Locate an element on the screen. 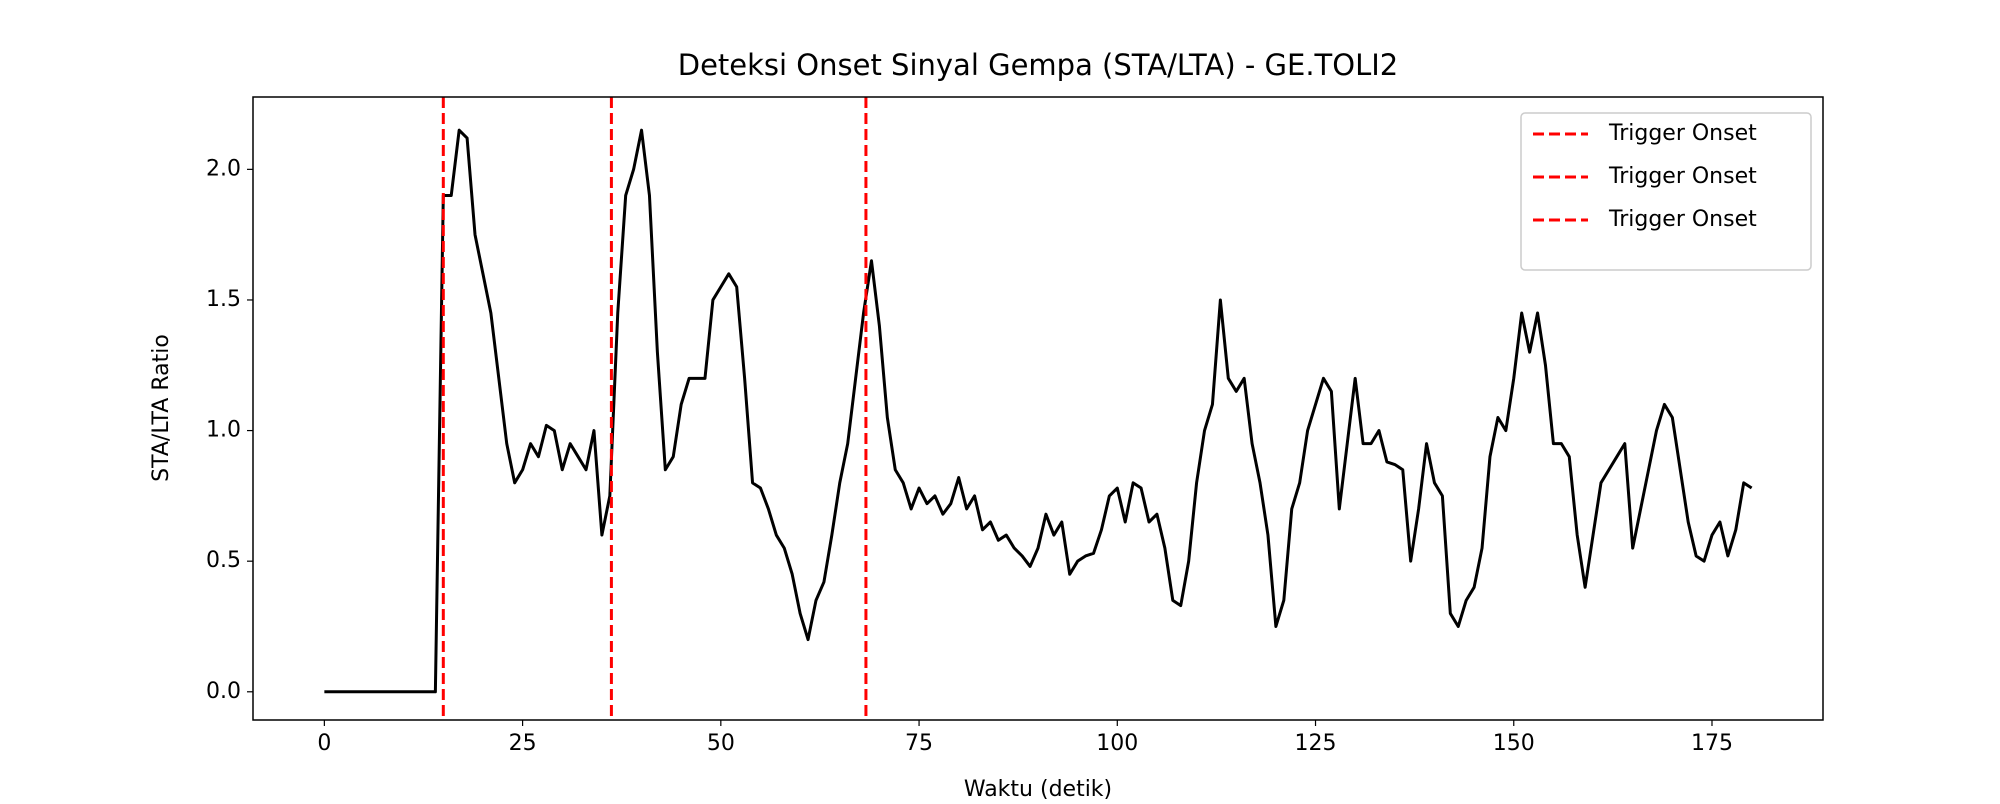  x-tick-label: 0 is located at coordinates (324, 743).